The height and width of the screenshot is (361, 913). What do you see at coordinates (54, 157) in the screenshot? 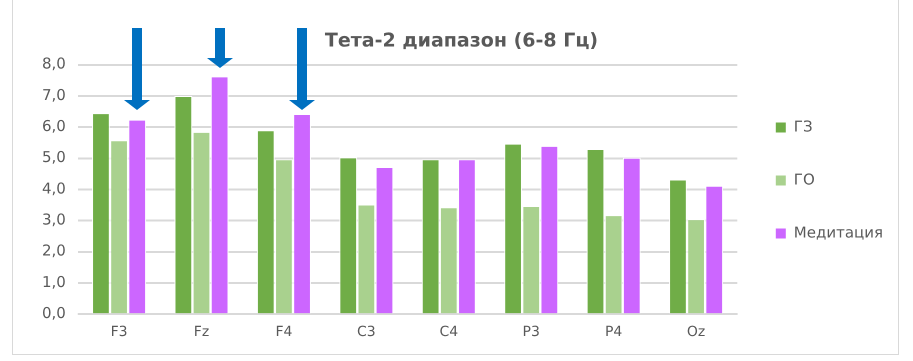
I see `y-tick-label: 5,0` at bounding box center [54, 157].